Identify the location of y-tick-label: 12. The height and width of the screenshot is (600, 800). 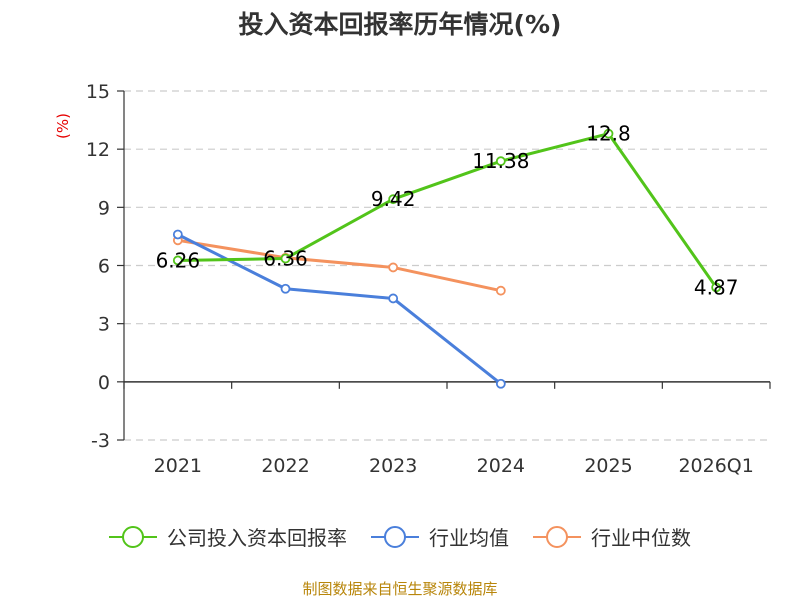
(98, 150).